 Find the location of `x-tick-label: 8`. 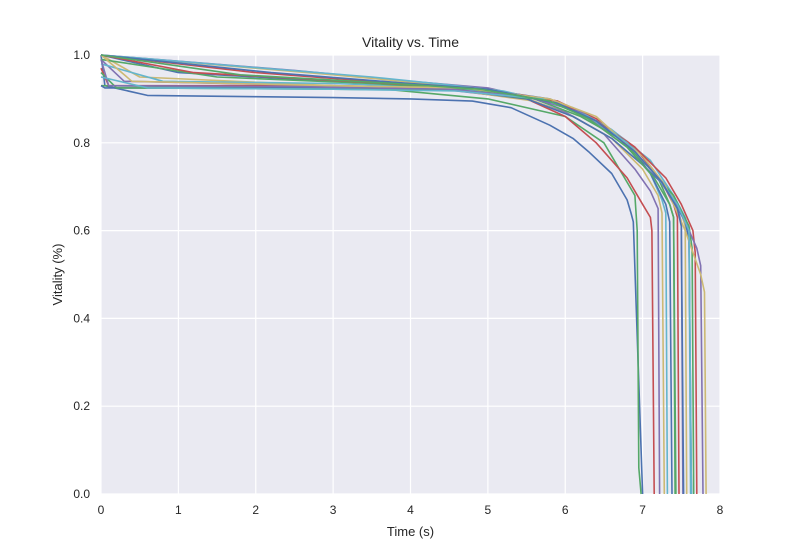

x-tick-label: 8 is located at coordinates (720, 510).